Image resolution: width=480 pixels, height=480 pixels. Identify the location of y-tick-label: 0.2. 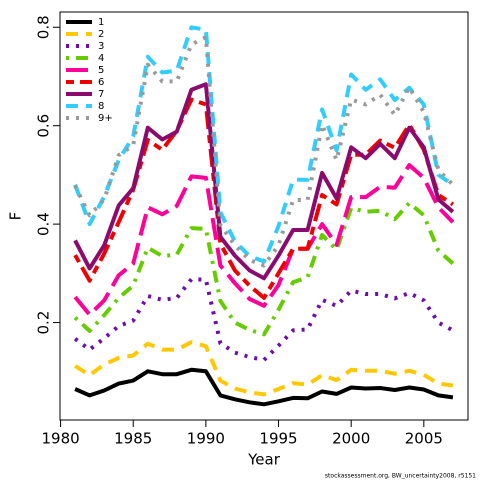
(44, 323).